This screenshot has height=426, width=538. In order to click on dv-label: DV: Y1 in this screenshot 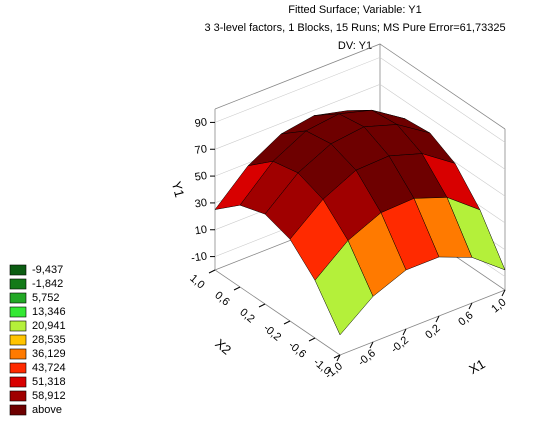, I will do `click(355, 46)`.